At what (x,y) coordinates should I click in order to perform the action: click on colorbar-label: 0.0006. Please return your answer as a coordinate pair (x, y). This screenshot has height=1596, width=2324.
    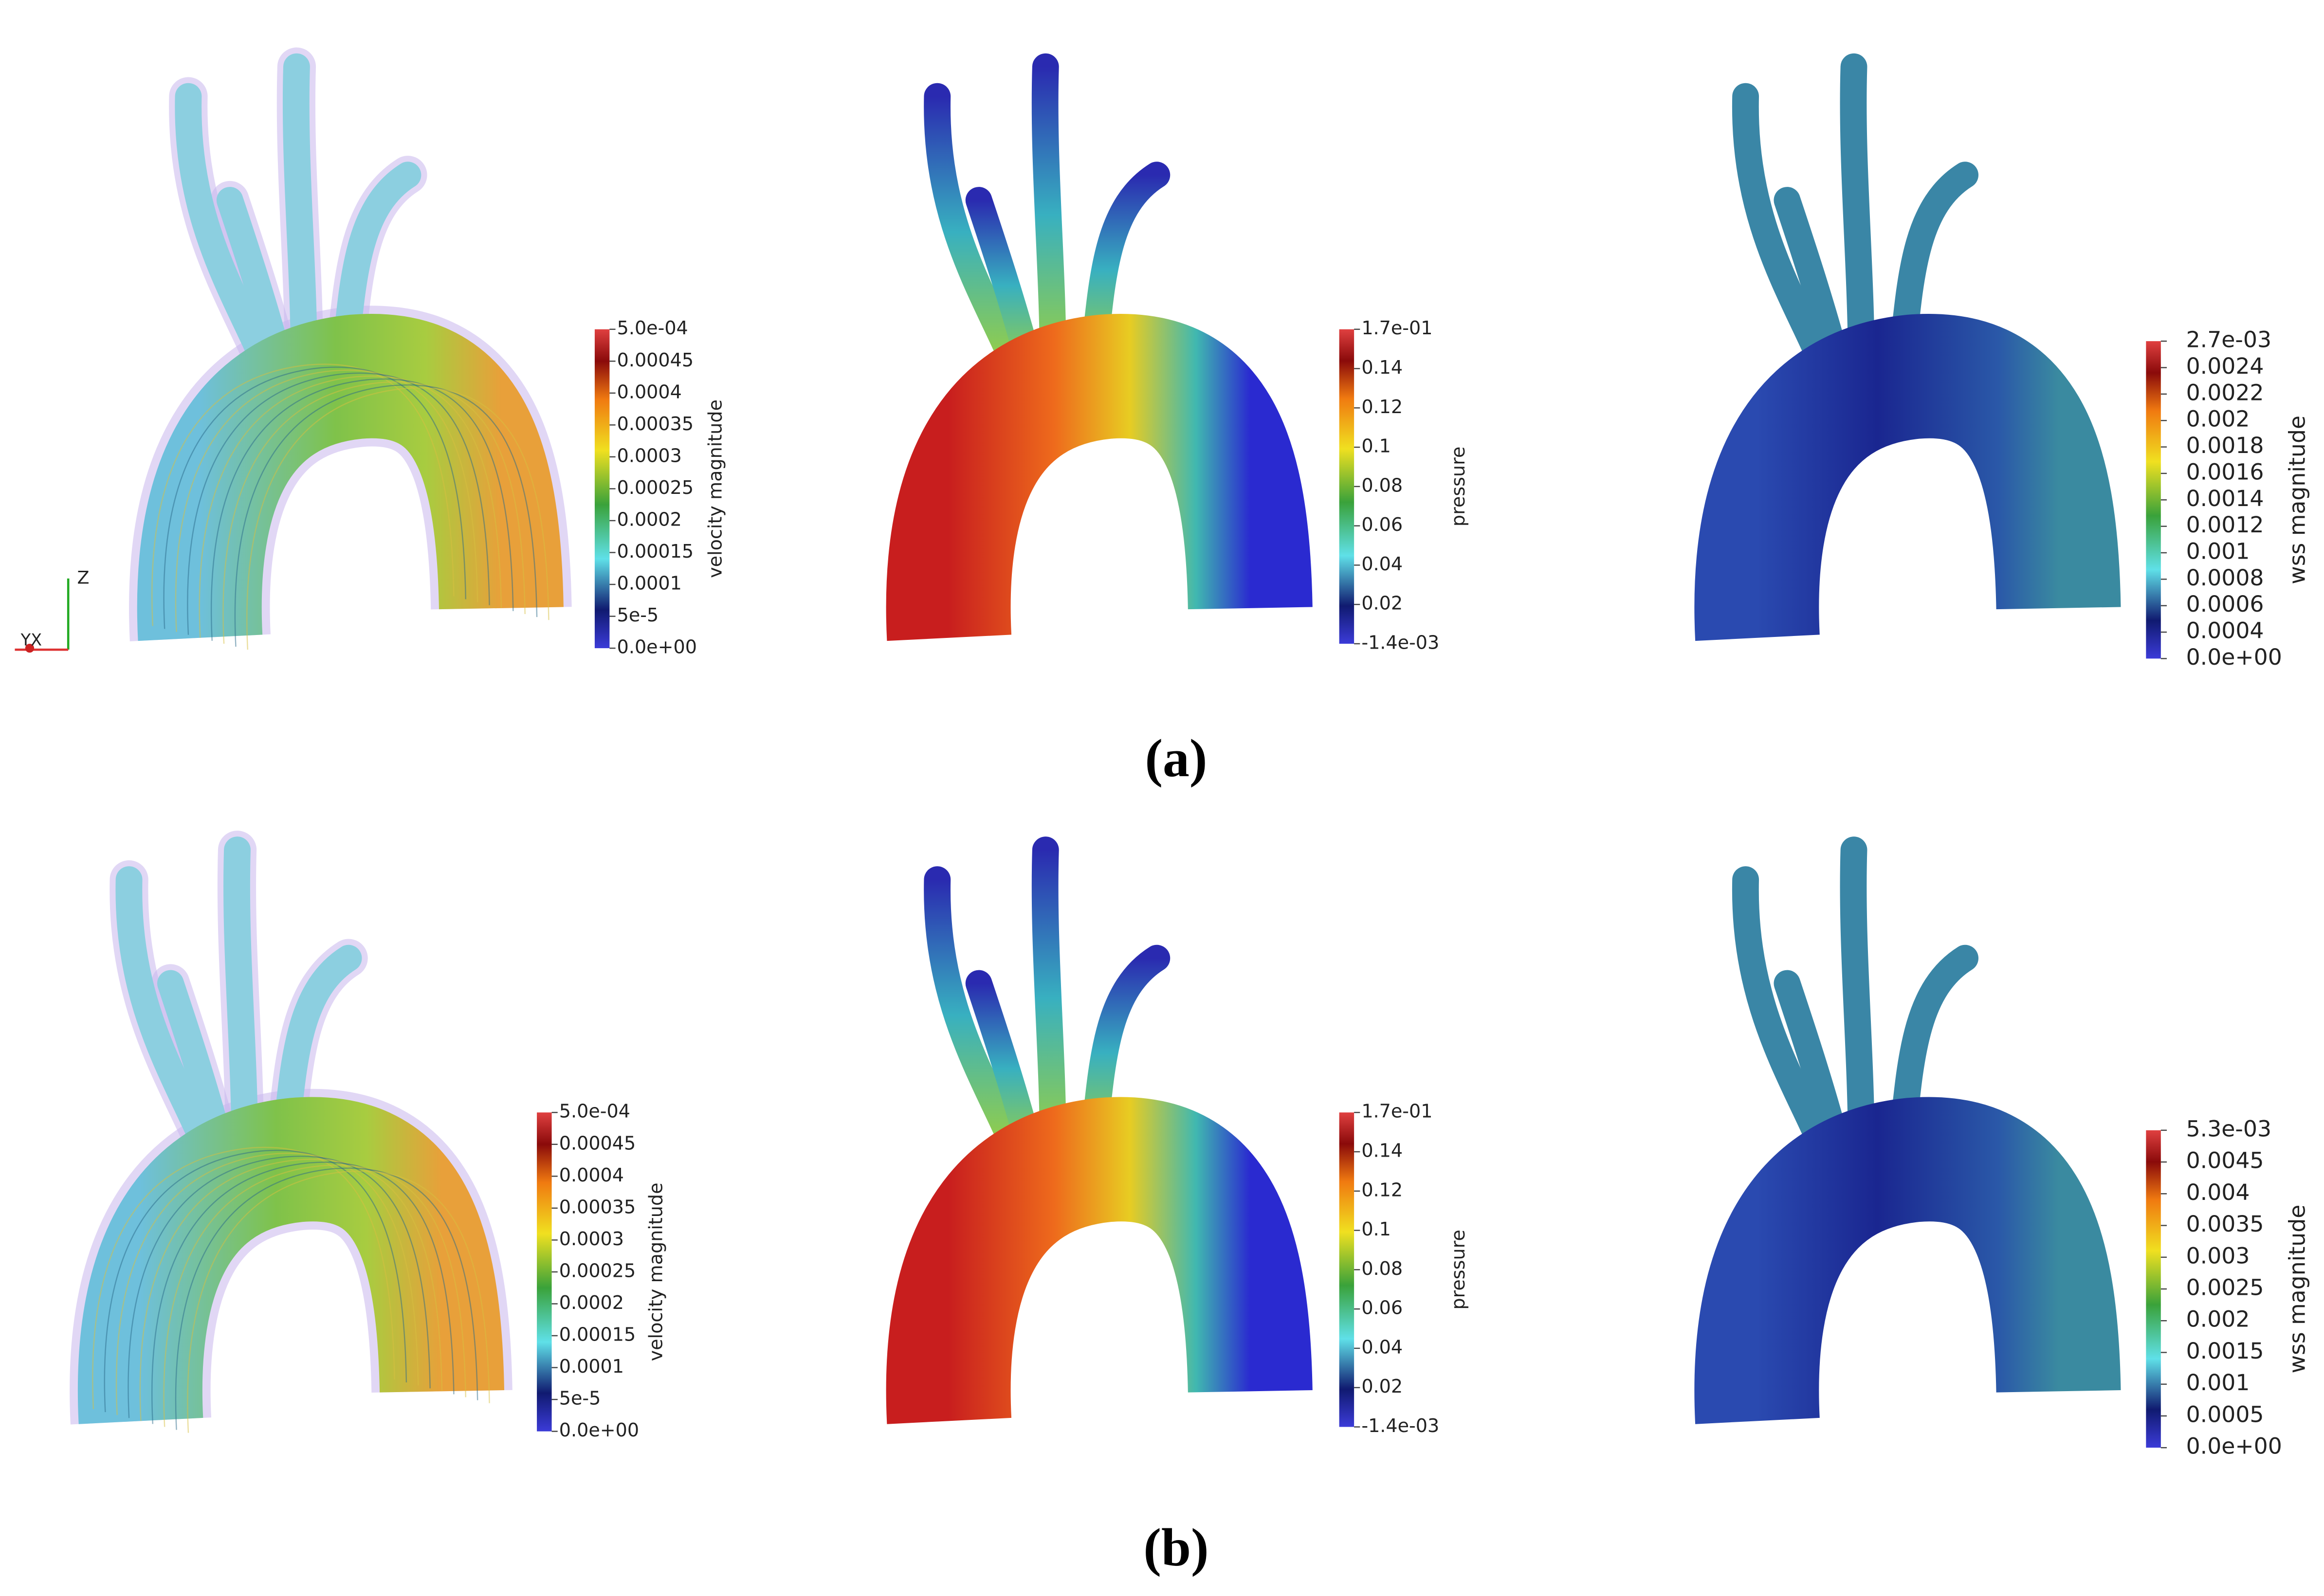
    Looking at the image, I should click on (2225, 604).